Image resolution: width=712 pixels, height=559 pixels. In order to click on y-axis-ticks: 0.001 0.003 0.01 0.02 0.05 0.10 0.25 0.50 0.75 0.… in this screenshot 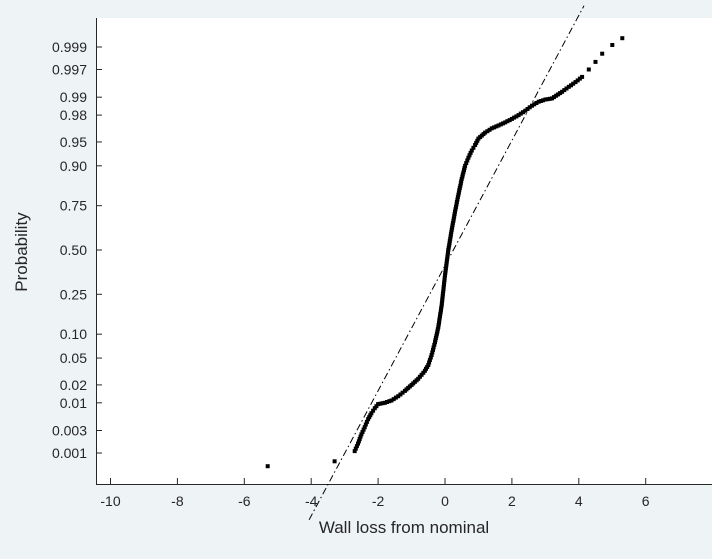, I will do `click(77, 250)`.